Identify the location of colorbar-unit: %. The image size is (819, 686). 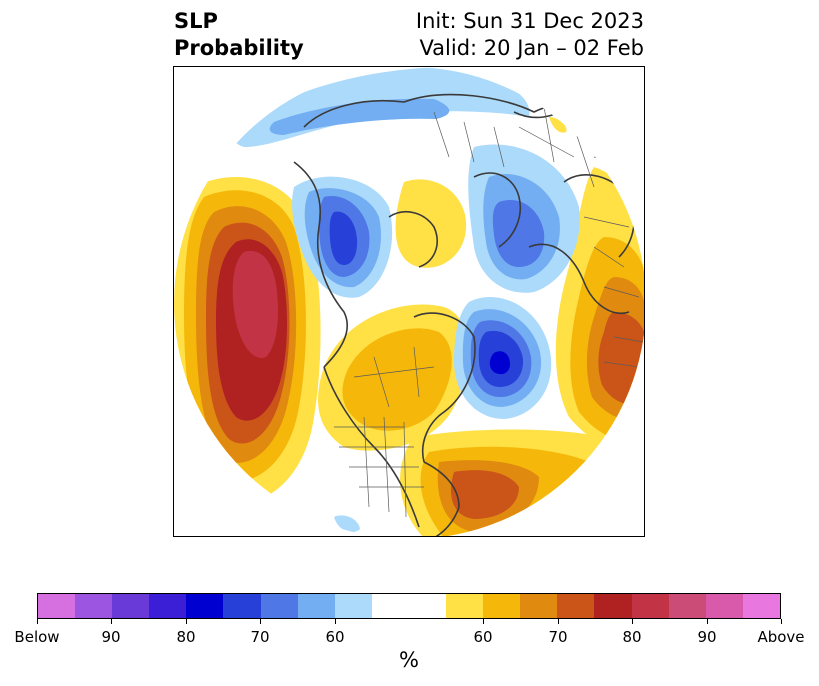
(409, 660).